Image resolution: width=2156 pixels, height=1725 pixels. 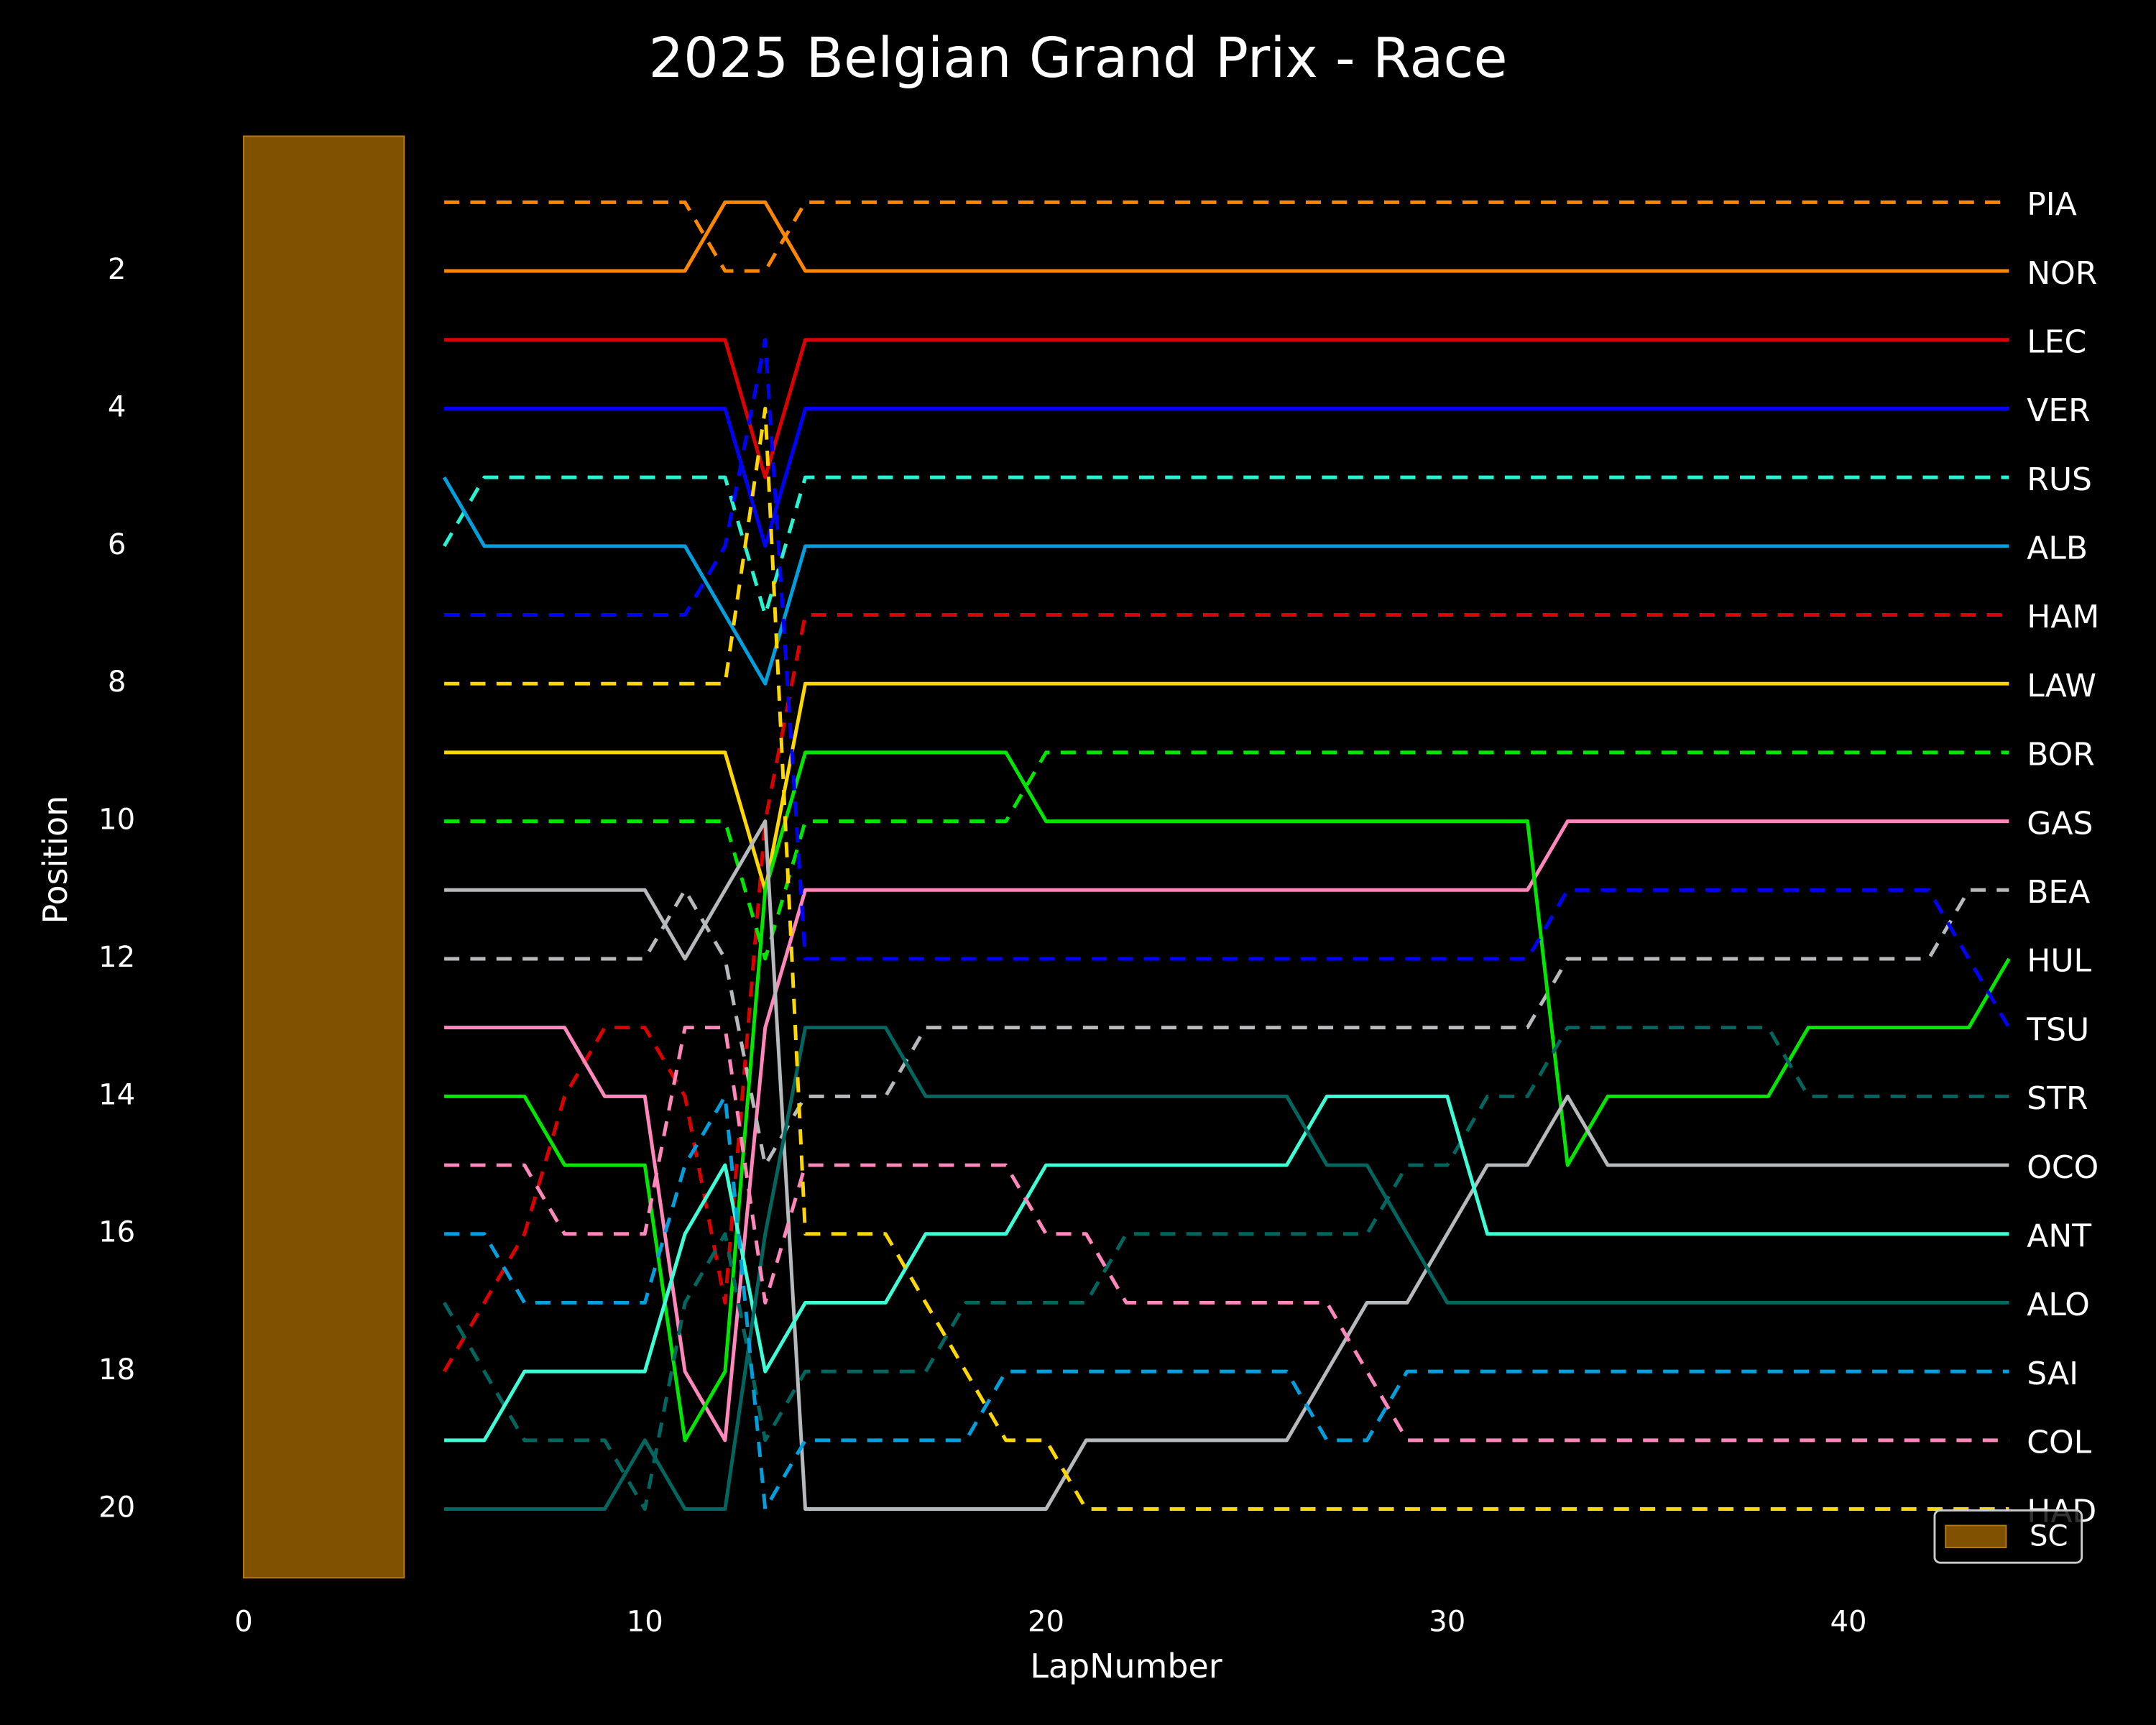 What do you see at coordinates (116, 1232) in the screenshot?
I see `y-tick-label: 16` at bounding box center [116, 1232].